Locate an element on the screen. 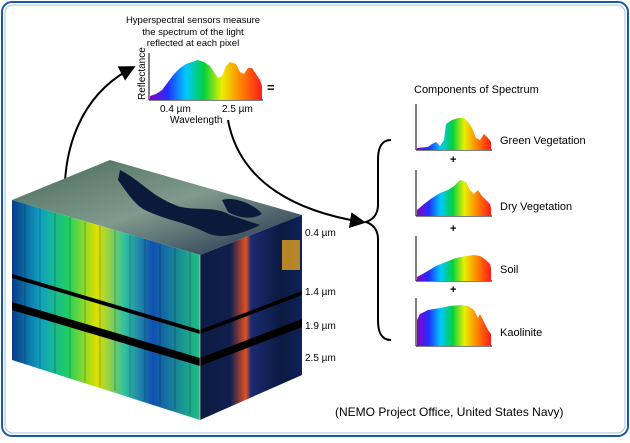 This screenshot has width=630, height=443. x-axis-min-label: 0.4 µm is located at coordinates (175, 109).